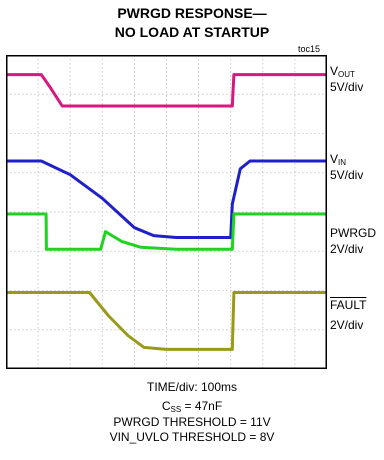 The image size is (384, 460). What do you see at coordinates (347, 249) in the screenshot?
I see `pwrgd-scale: 2V/div` at bounding box center [347, 249].